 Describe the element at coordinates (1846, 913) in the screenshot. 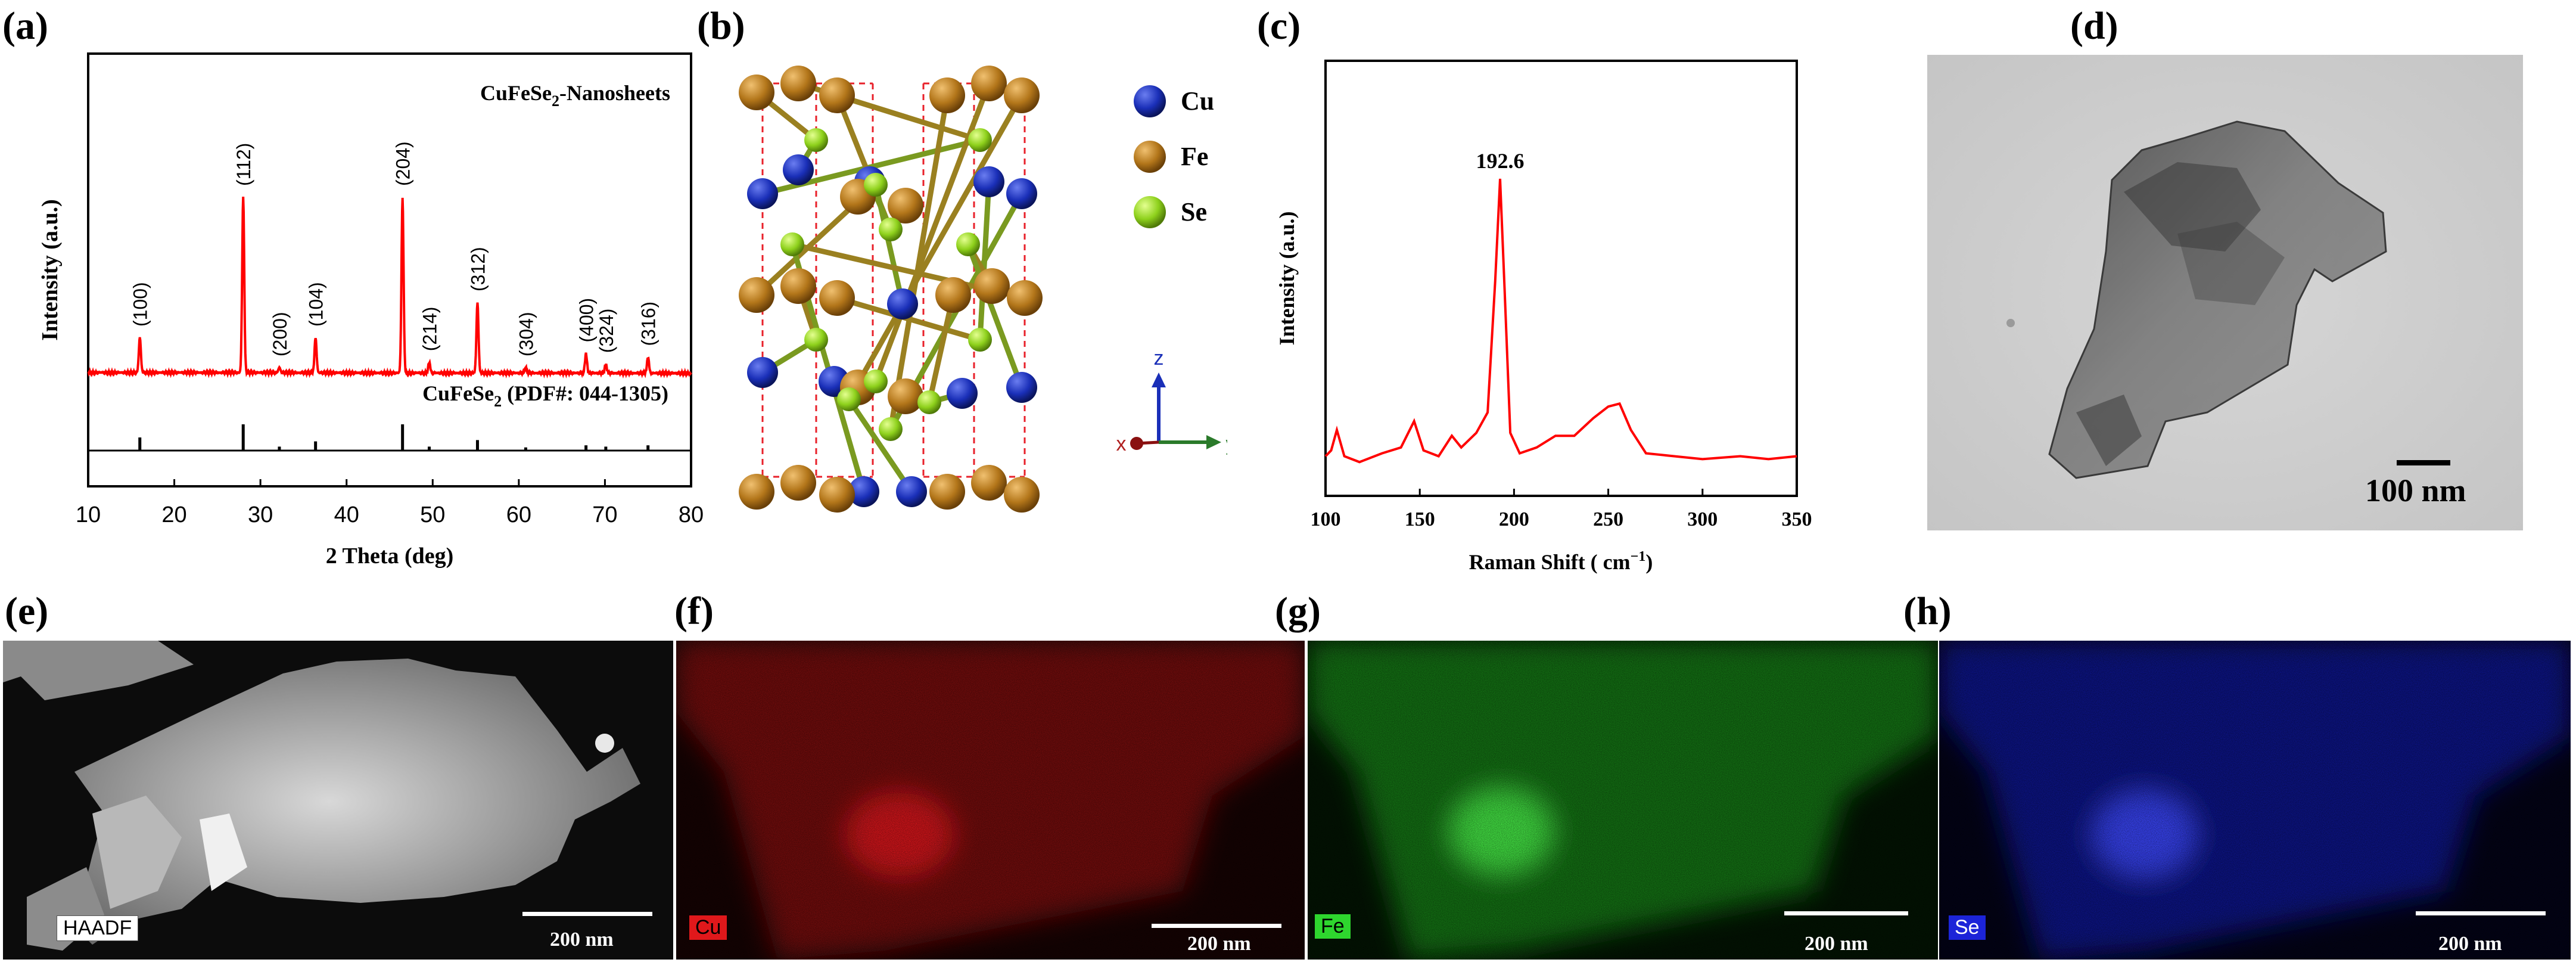

I see `fe-scale-bar` at that location.